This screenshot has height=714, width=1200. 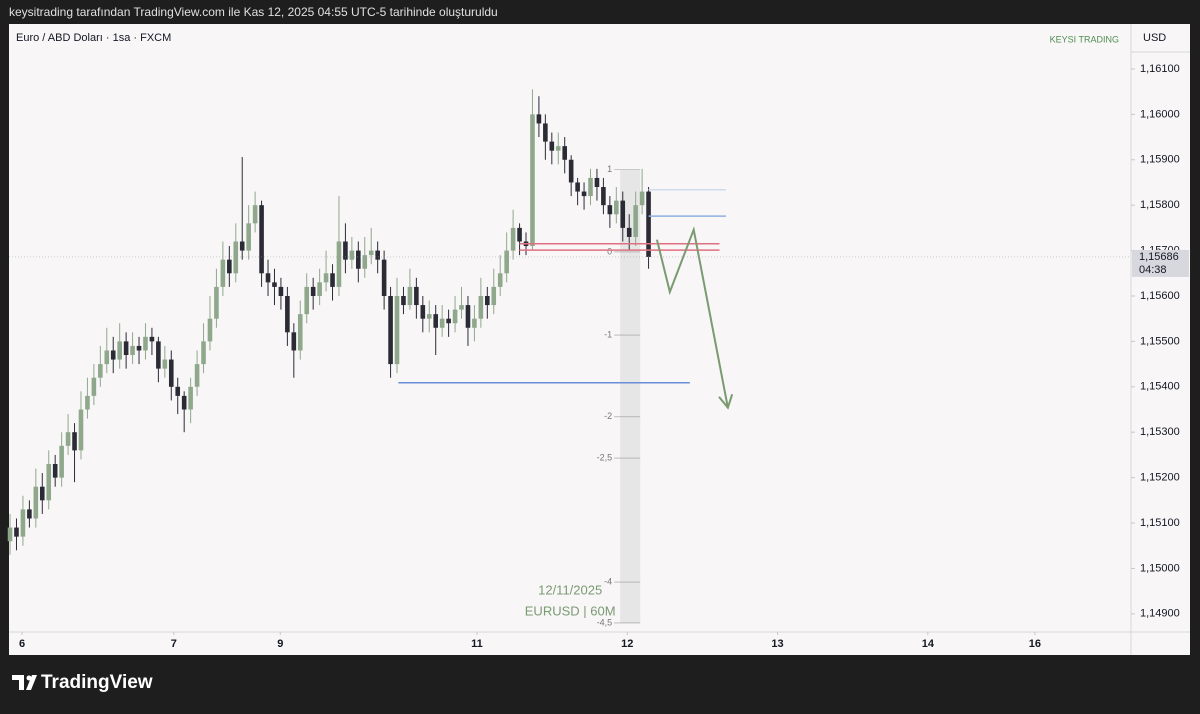 I want to click on fib-label: -2,5, so click(x=605, y=457).